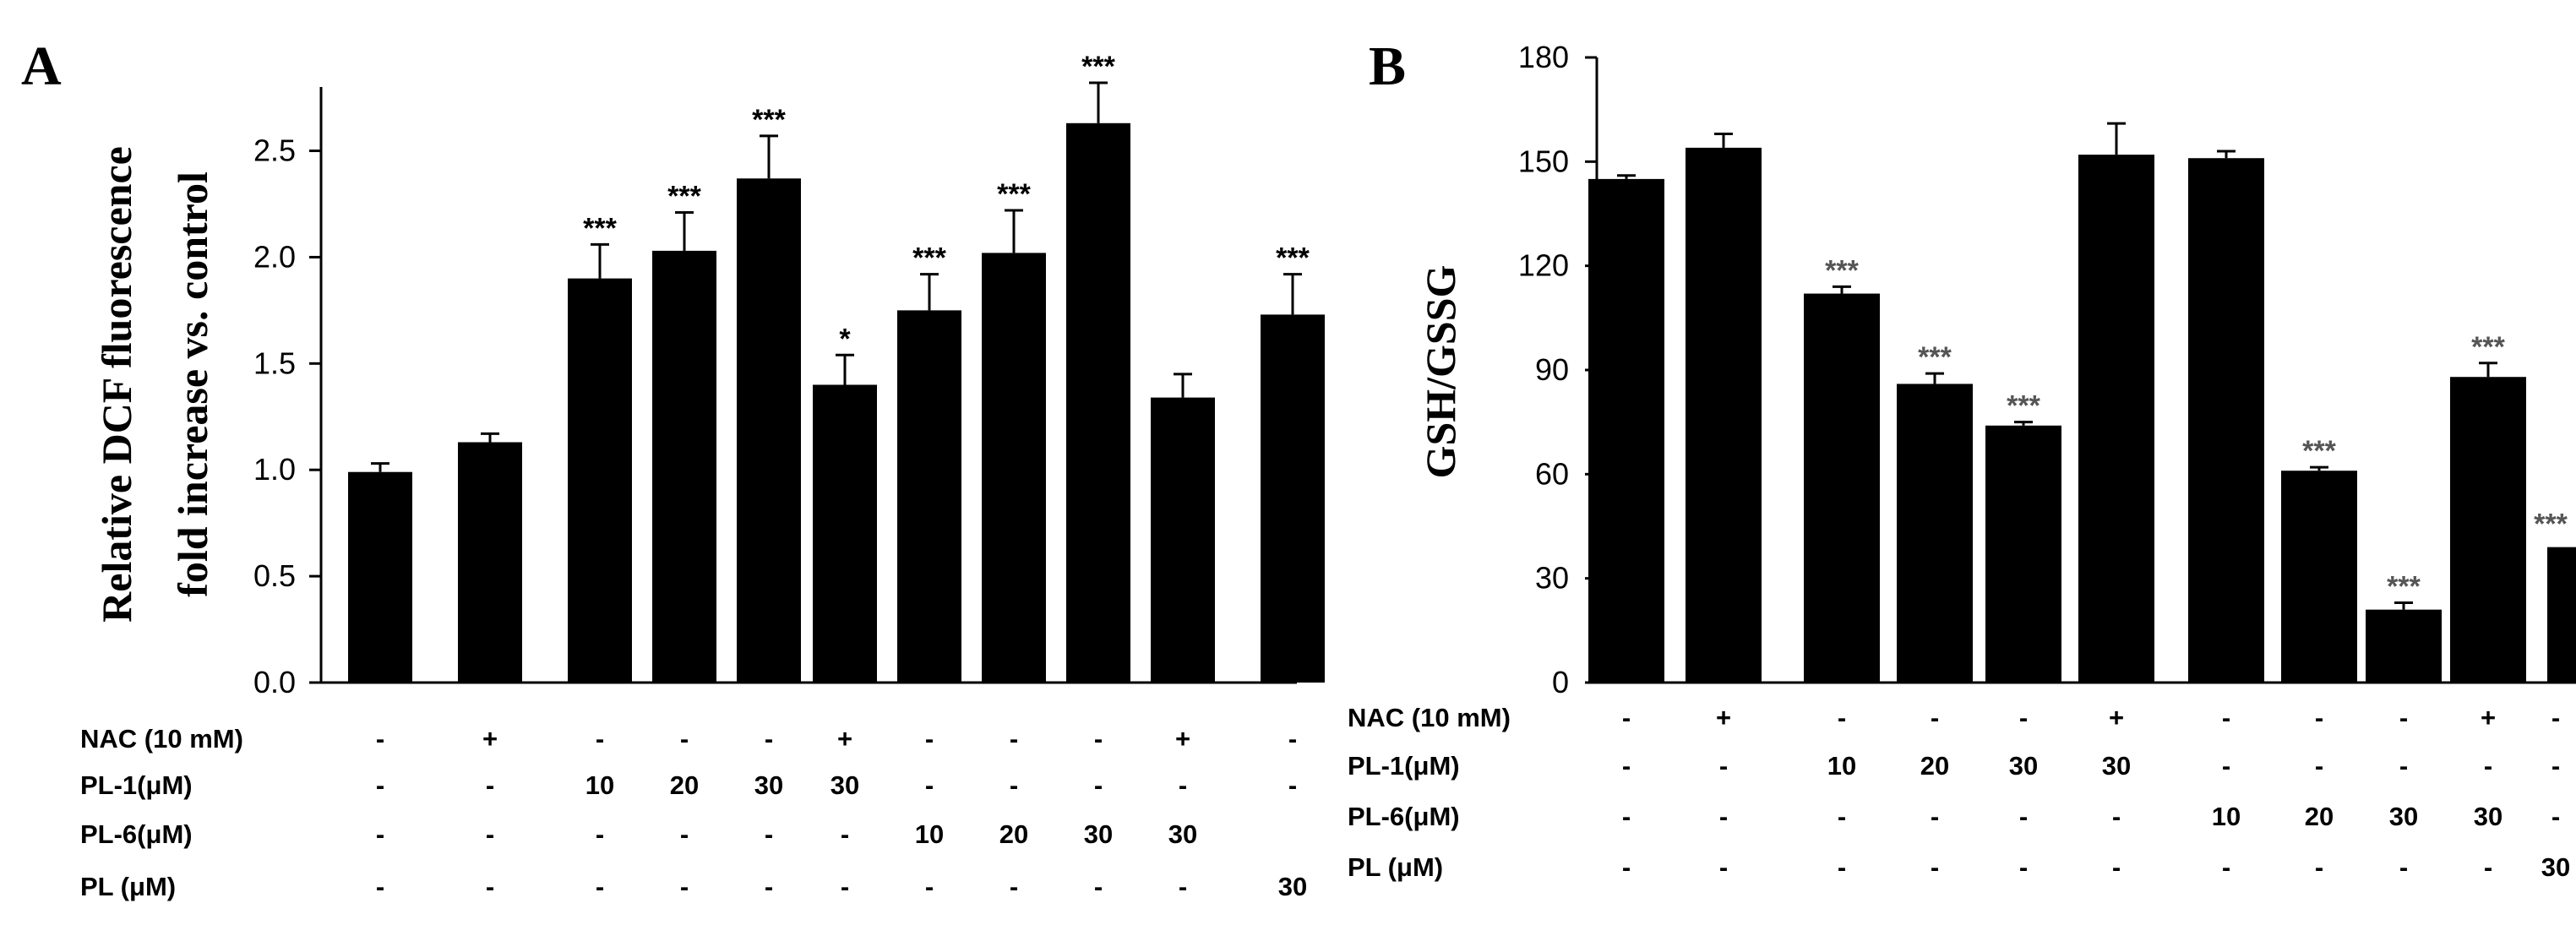  What do you see at coordinates (1560, 682) in the screenshot?
I see `panel-b-y-tick-label: 0` at bounding box center [1560, 682].